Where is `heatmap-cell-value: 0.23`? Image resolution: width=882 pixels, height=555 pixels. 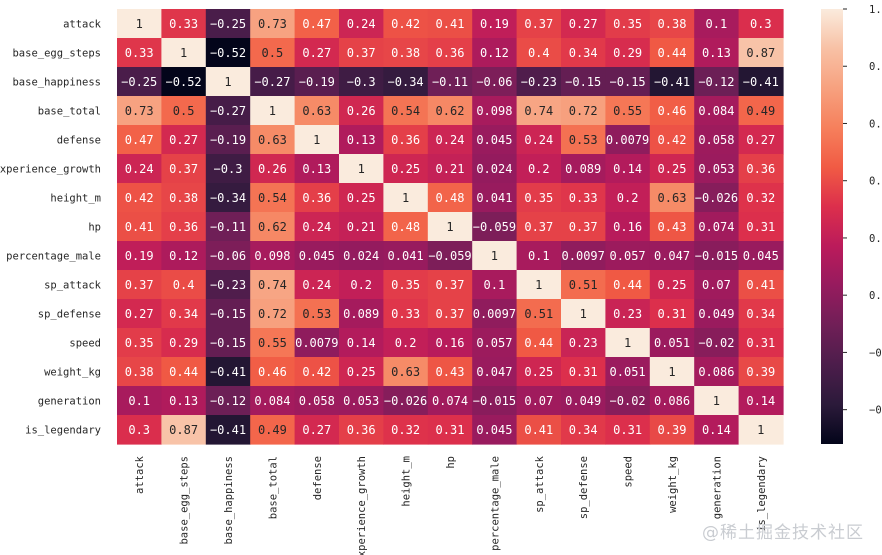 heatmap-cell-value: 0.23 is located at coordinates (627, 314).